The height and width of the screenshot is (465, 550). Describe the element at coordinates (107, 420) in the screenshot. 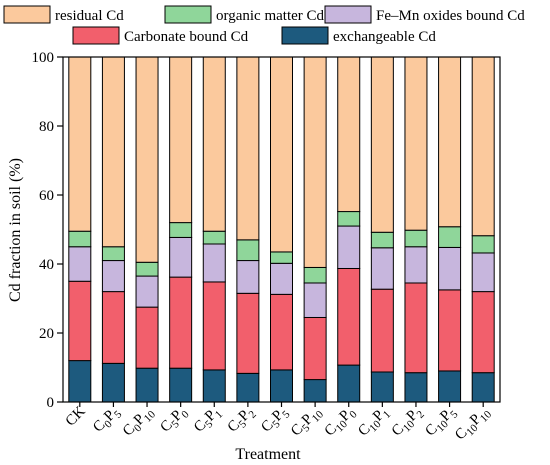

I see `x-tick-label-1: C0P5` at that location.